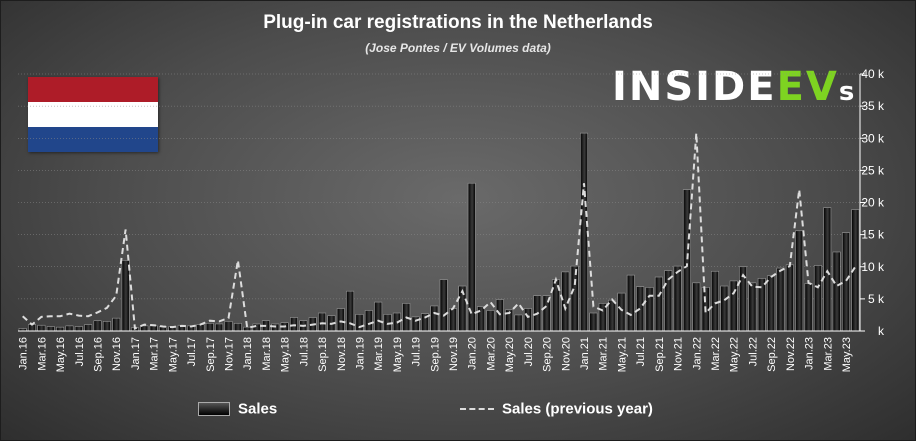  Describe the element at coordinates (267, 354) in the screenshot. I see `x-tick-label: Mar.18` at that location.